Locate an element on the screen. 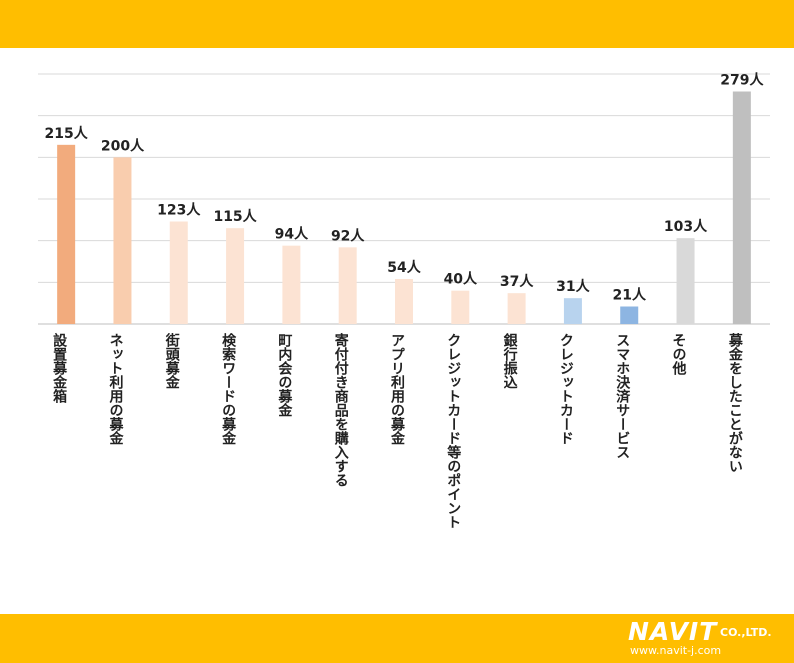  data-label: 115人 is located at coordinates (235, 216).